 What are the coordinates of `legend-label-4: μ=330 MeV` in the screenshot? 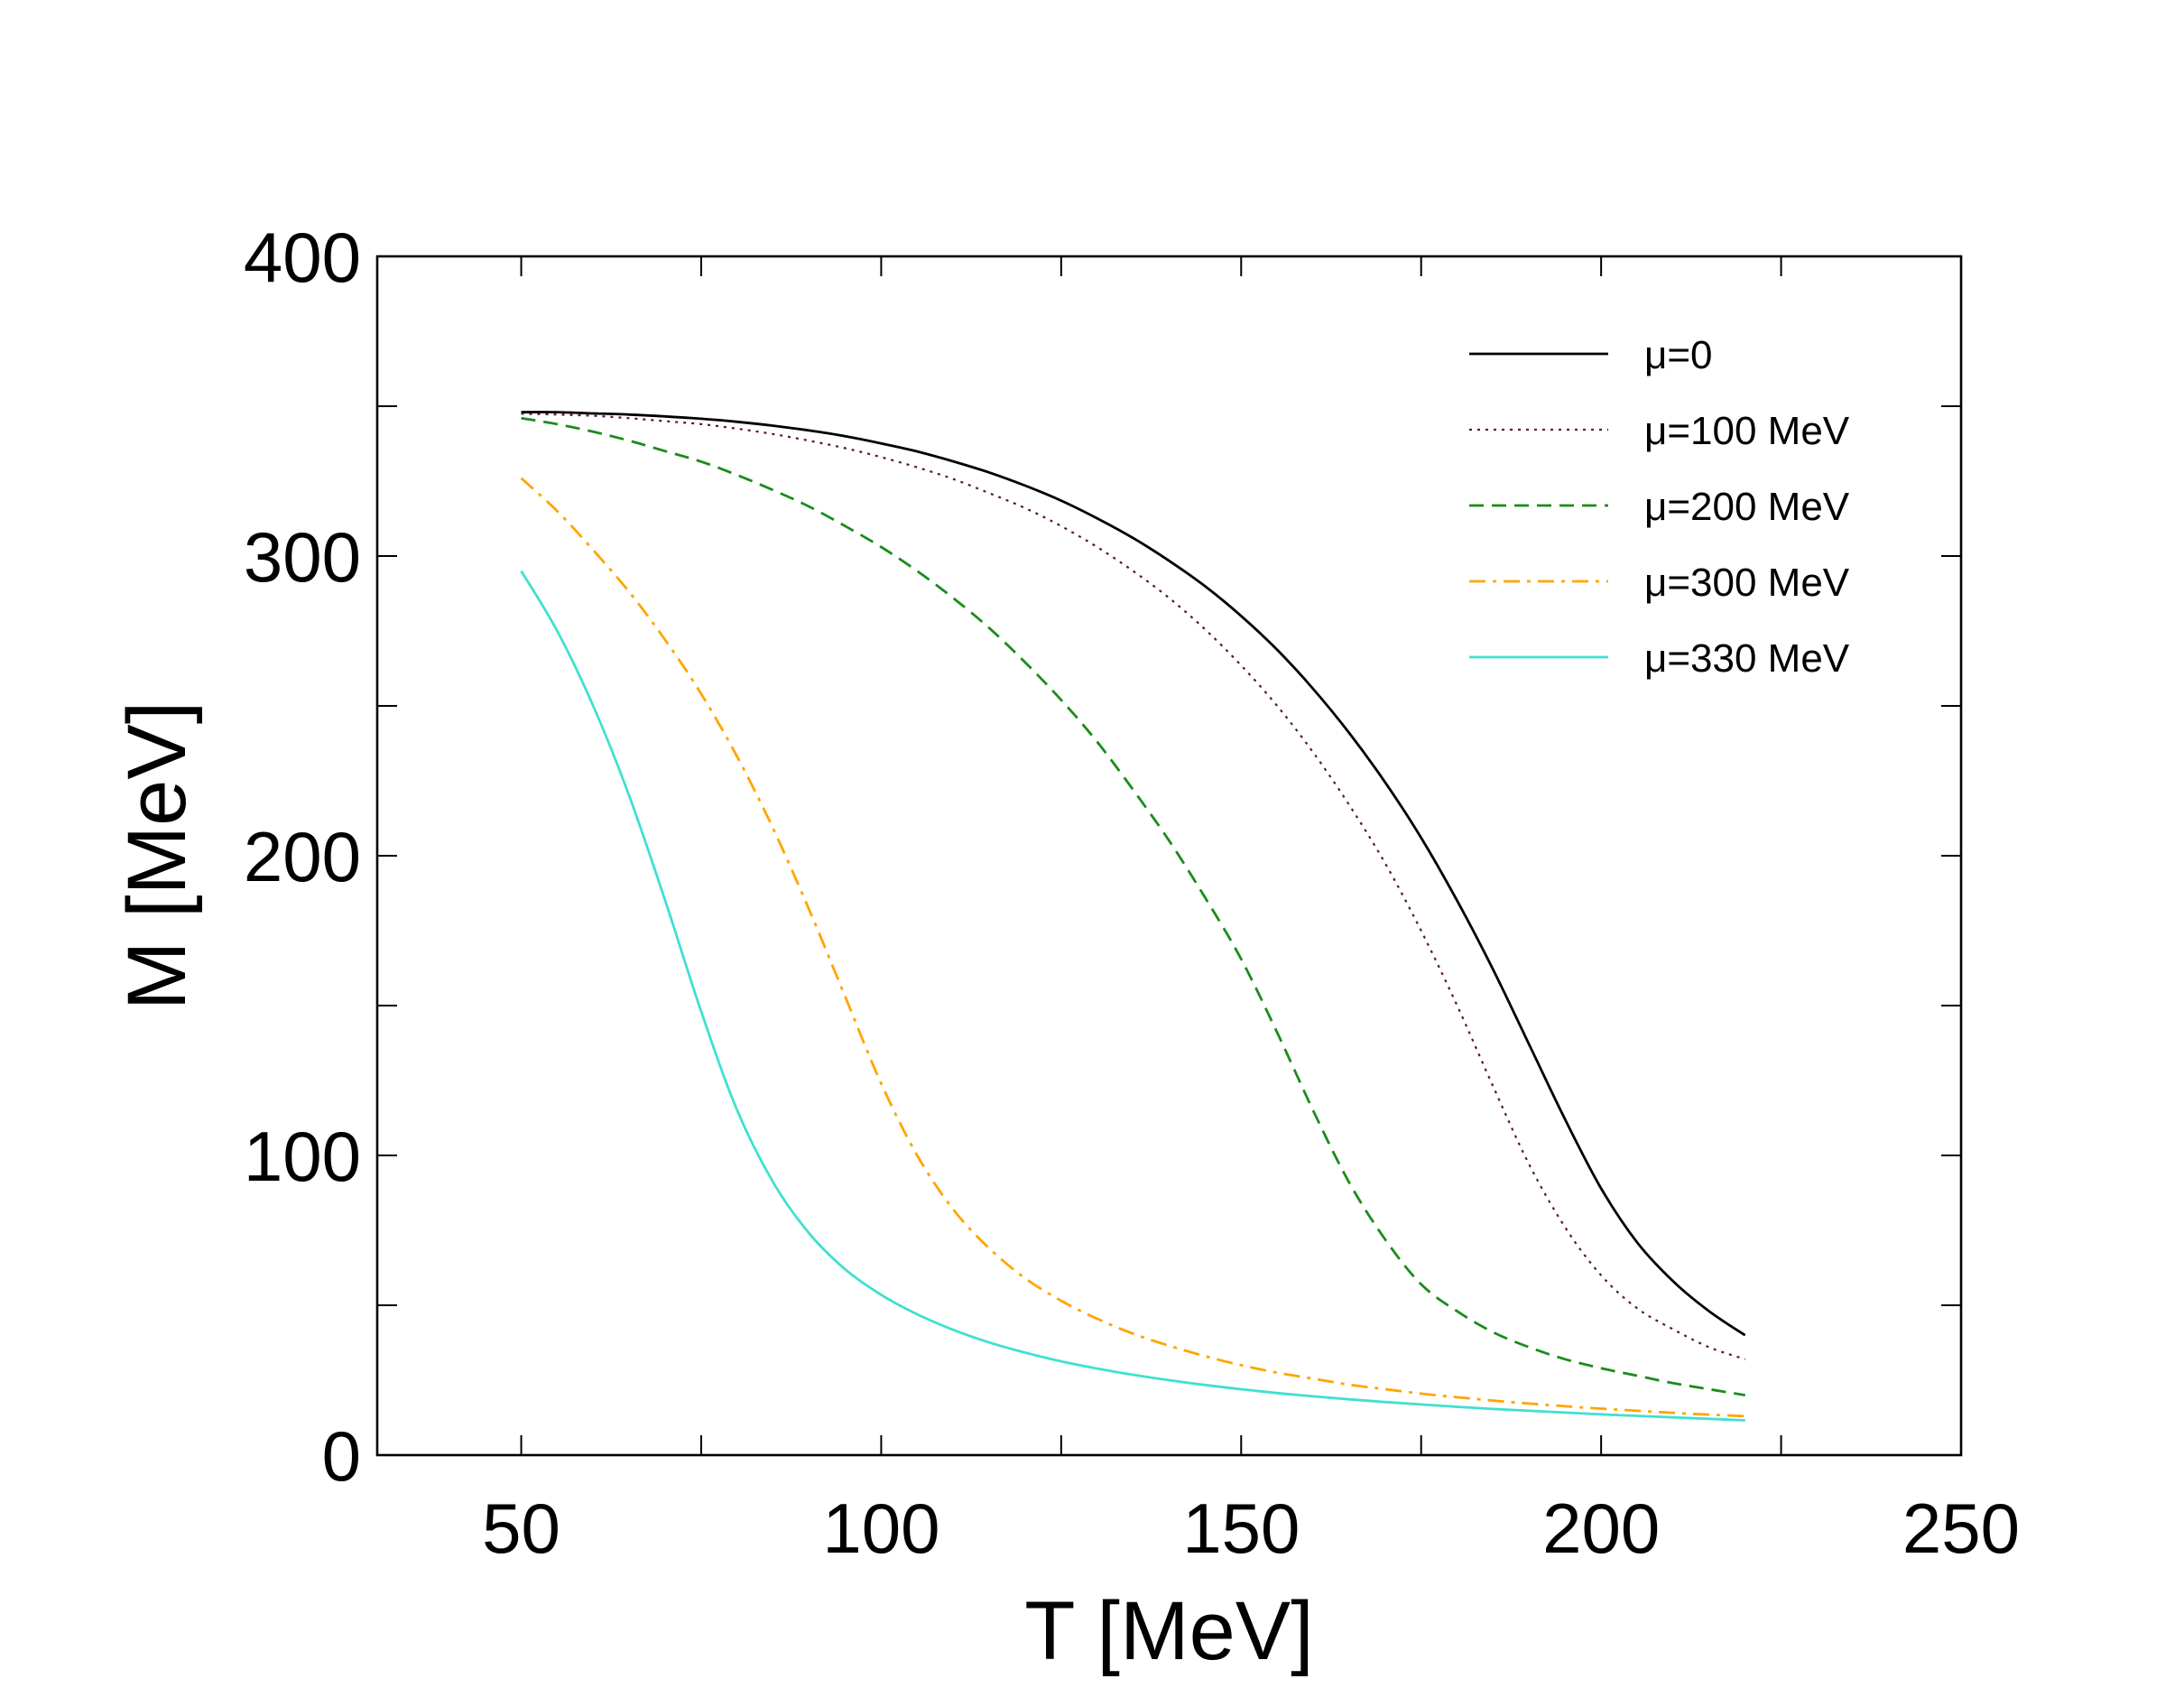 It's located at (1747, 659).